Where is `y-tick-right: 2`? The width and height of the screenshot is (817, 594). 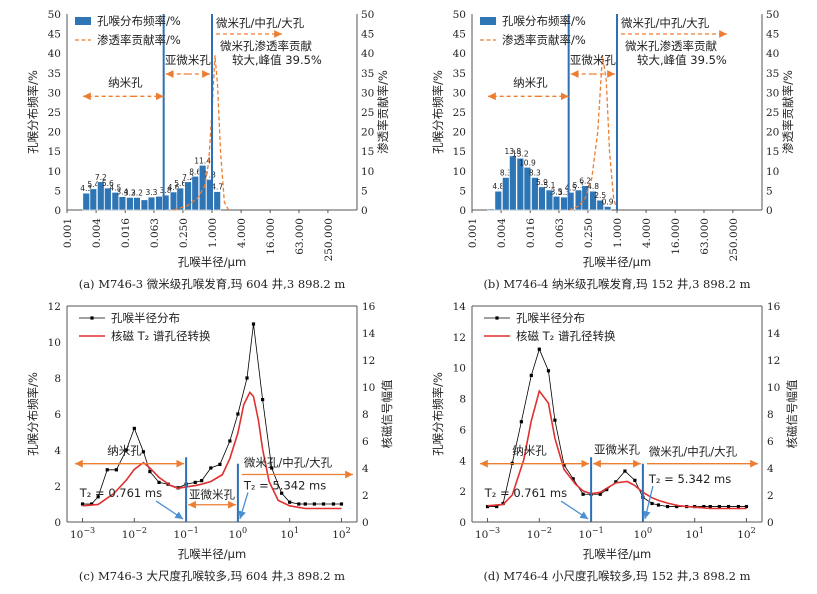 y-tick-right: 2 is located at coordinates (365, 496).